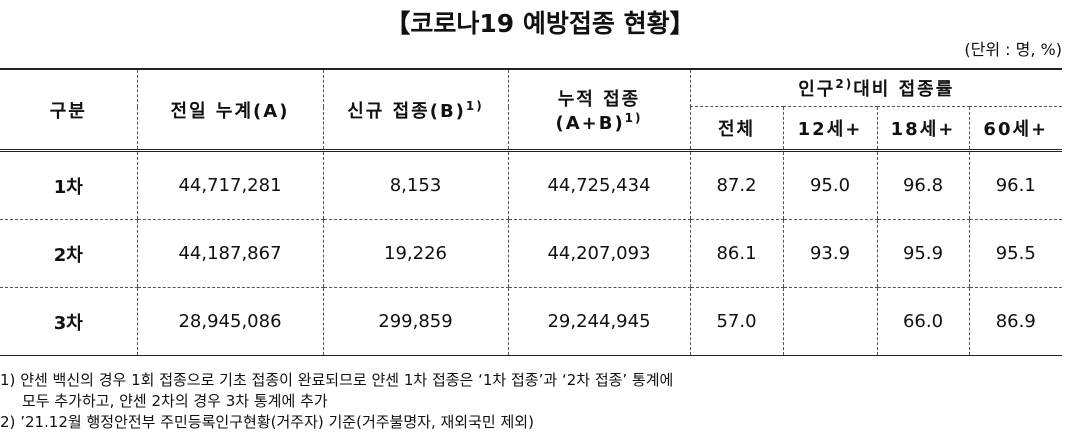 This screenshot has width=1080, height=436. What do you see at coordinates (8, 422) in the screenshot?
I see `footnote-mark: 2)` at bounding box center [8, 422].